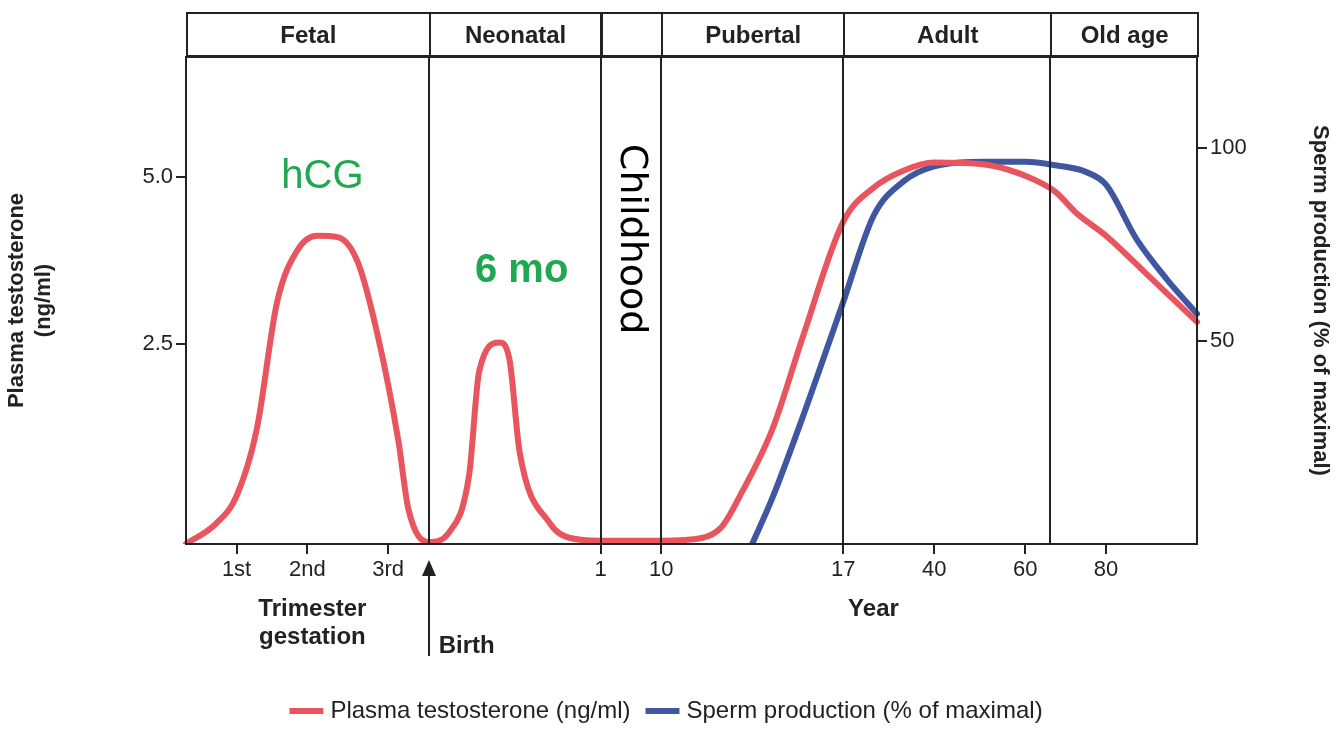 The width and height of the screenshot is (1337, 743). I want to click on x-tick-label: 40, so click(934, 569).